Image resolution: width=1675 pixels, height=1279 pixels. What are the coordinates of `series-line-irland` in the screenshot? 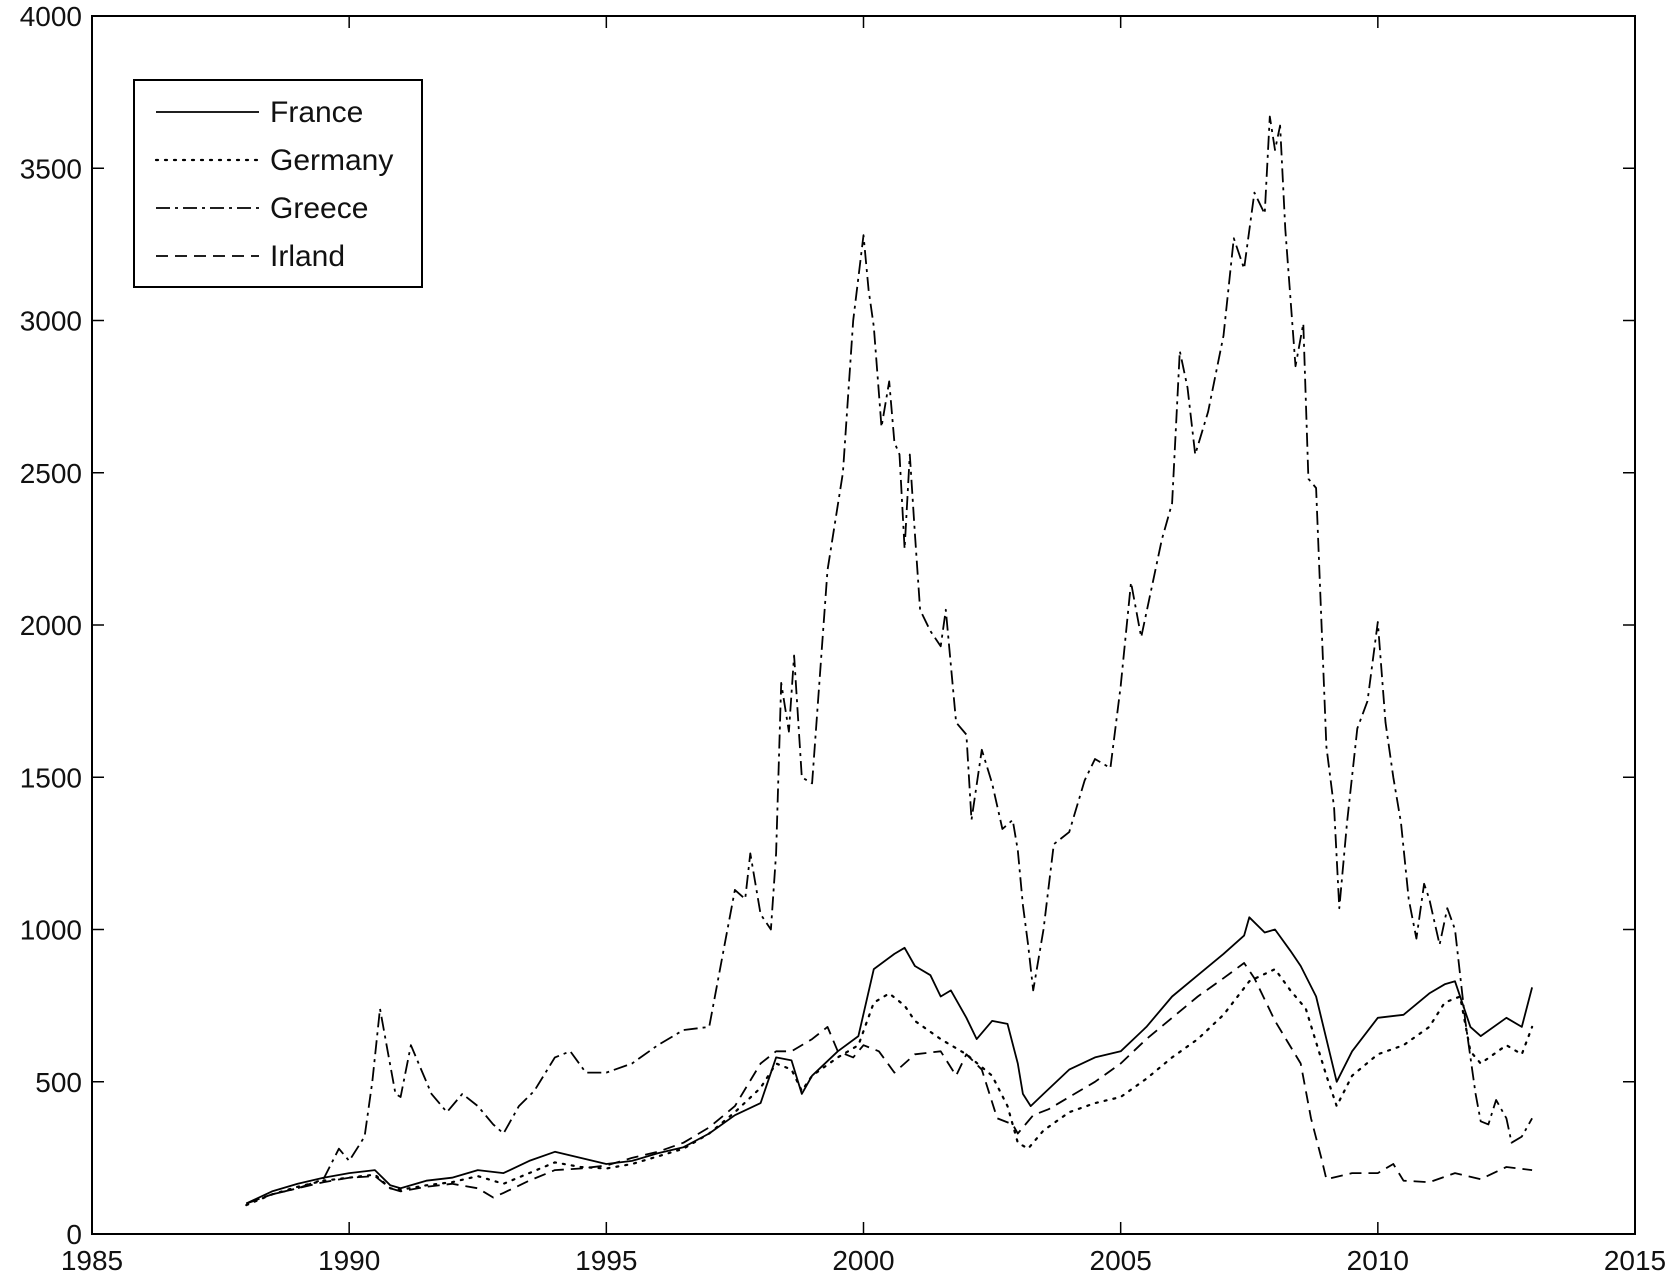 It's located at (889, 1083).